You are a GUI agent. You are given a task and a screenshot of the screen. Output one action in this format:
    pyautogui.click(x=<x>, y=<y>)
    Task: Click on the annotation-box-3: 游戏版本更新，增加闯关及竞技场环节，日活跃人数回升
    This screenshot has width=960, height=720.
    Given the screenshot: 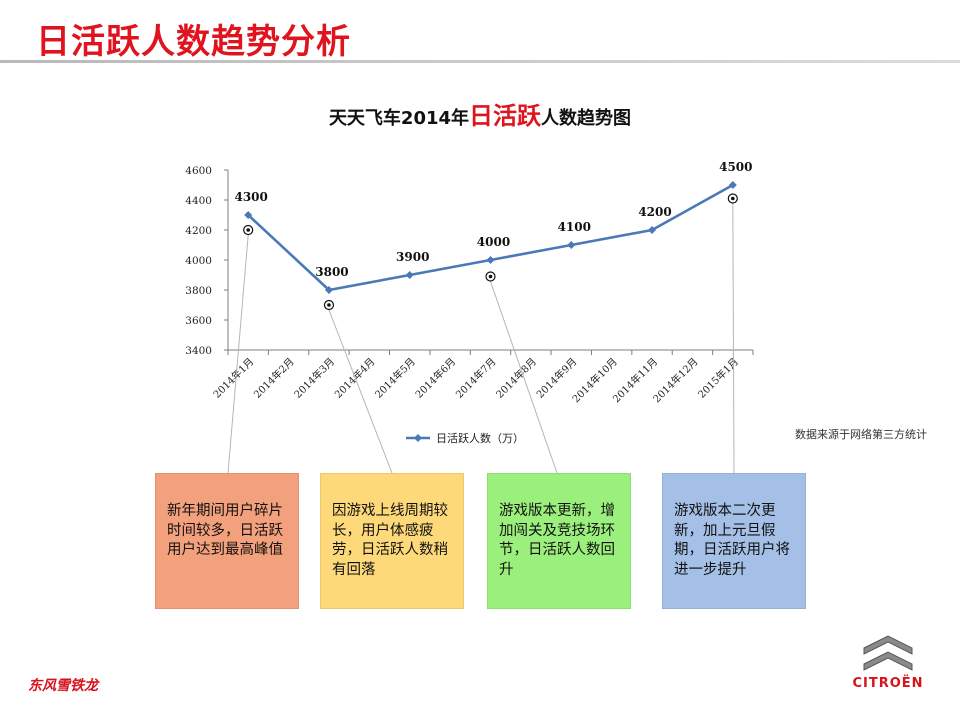 What is the action you would take?
    pyautogui.click(x=559, y=541)
    